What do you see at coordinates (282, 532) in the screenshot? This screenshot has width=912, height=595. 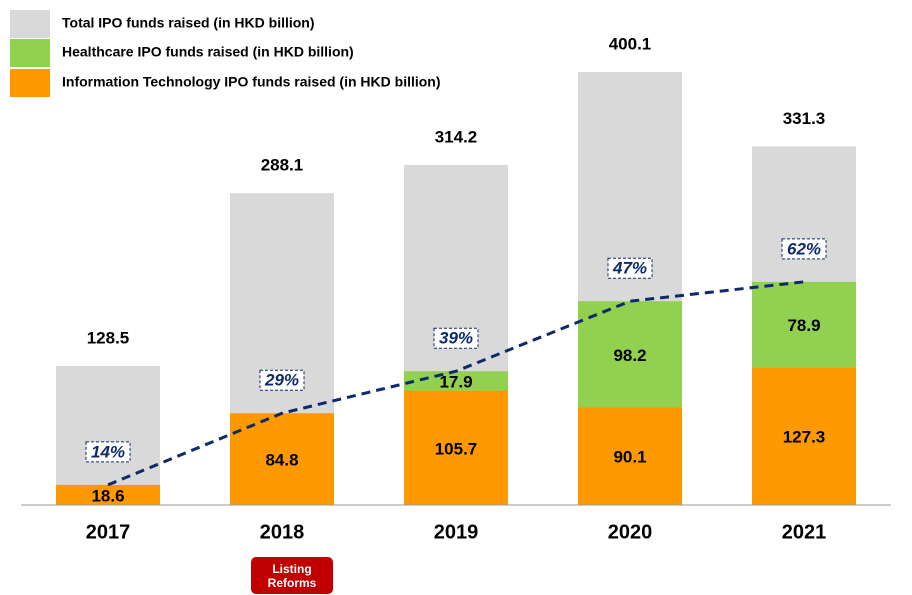 I see `x-tick-label: 2018` at bounding box center [282, 532].